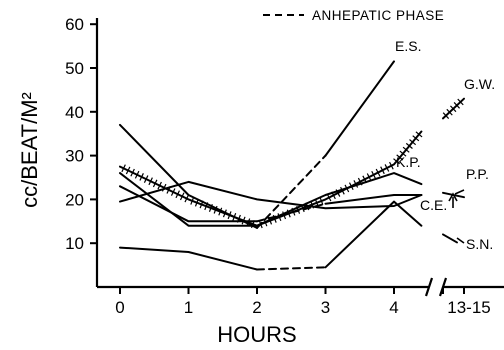  Describe the element at coordinates (74, 112) in the screenshot. I see `y-tick-label: 40` at that location.